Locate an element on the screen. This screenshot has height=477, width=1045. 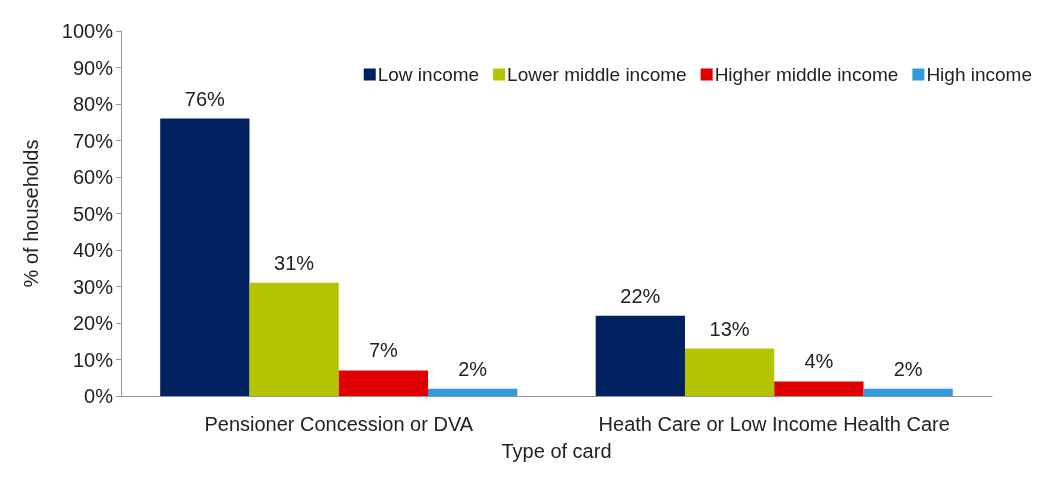
x-tick-label: Heath Care or Low Income Health Care is located at coordinates (774, 424).